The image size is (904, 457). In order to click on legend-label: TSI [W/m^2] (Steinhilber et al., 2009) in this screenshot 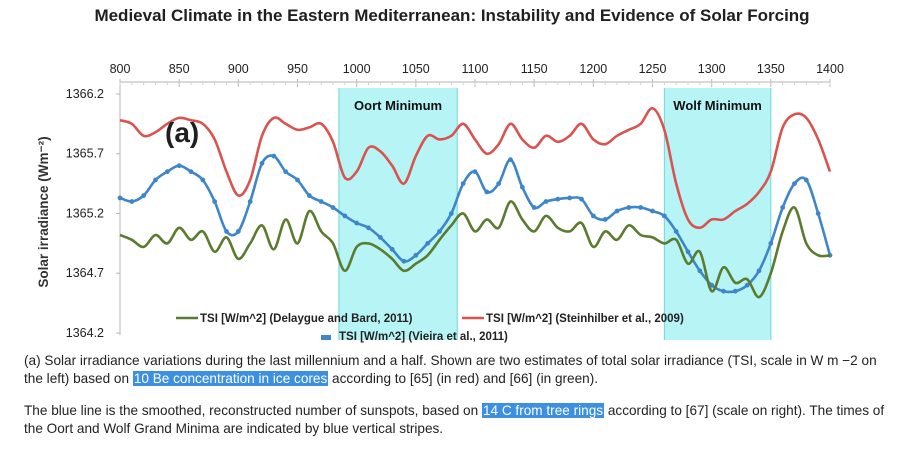, I will do `click(585, 319)`.